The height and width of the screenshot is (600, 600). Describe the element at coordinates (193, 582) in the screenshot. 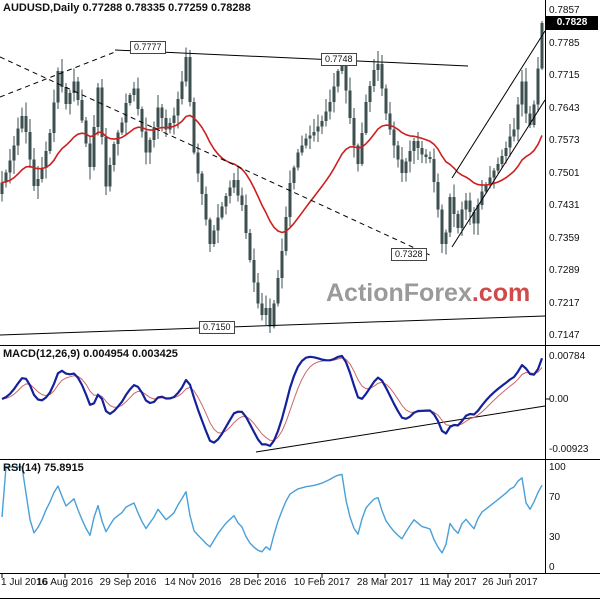

I see `x-axis-label: 14 Nov 2016` at that location.